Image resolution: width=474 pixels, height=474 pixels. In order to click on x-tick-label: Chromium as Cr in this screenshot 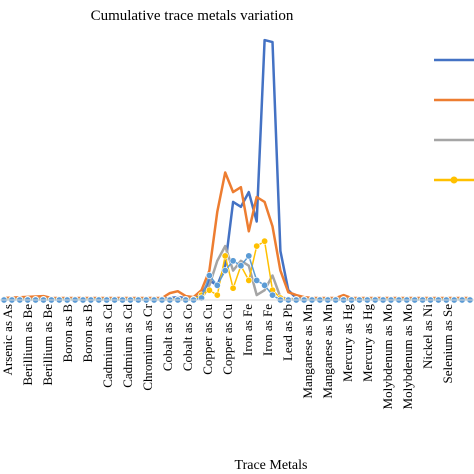, I will do `click(147, 346)`.